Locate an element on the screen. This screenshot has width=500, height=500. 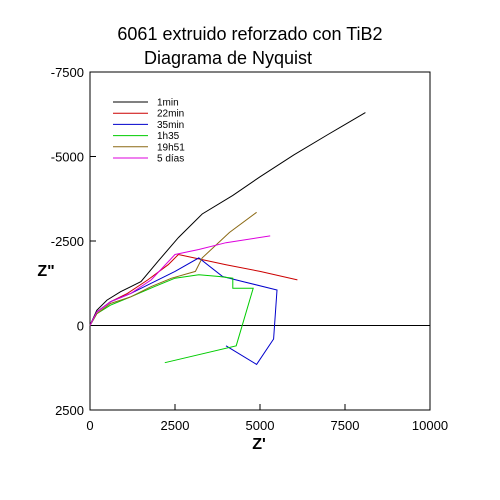
chart-title: 6061 extruido reforzado con TiB2 is located at coordinates (249, 34).